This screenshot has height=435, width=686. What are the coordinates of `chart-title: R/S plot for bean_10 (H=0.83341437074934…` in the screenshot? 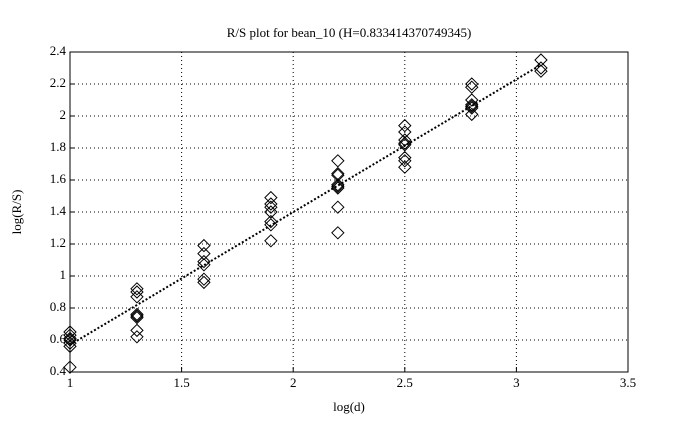 It's located at (349, 32).